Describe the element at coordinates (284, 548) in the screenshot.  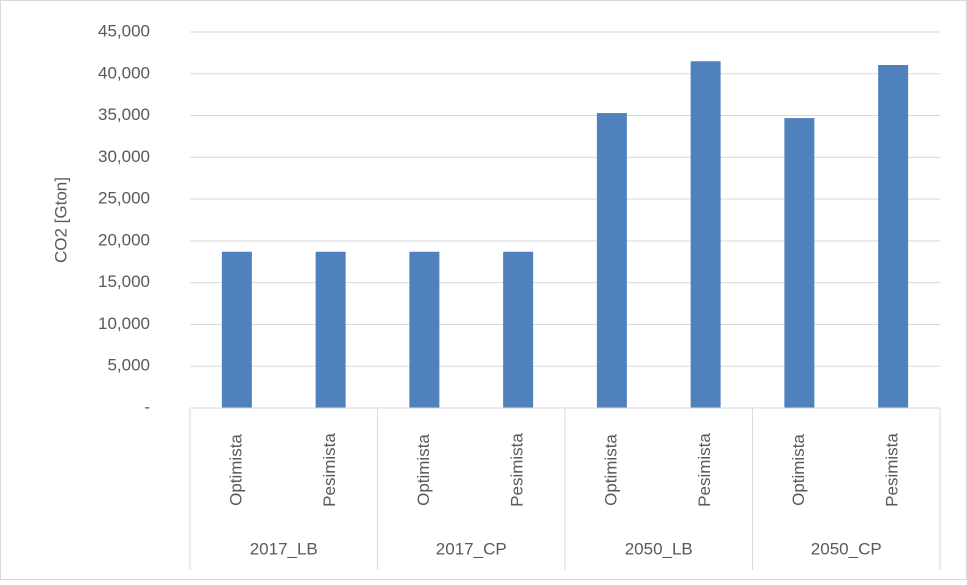
I see `group-label: 2017_LB` at that location.